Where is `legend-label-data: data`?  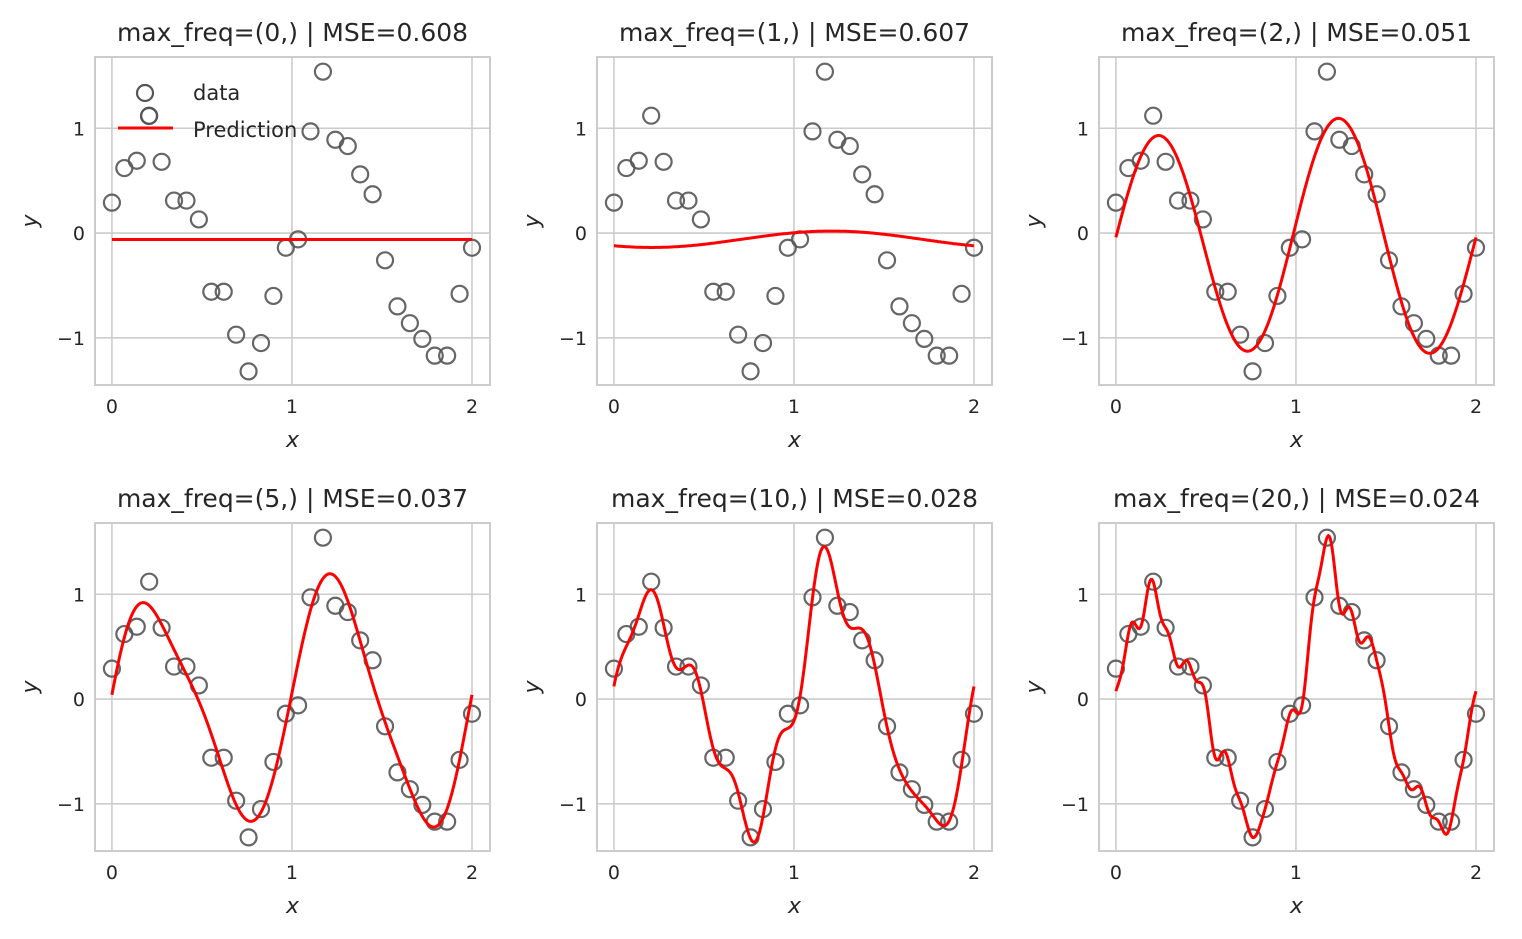 legend-label-data: data is located at coordinates (216, 93).